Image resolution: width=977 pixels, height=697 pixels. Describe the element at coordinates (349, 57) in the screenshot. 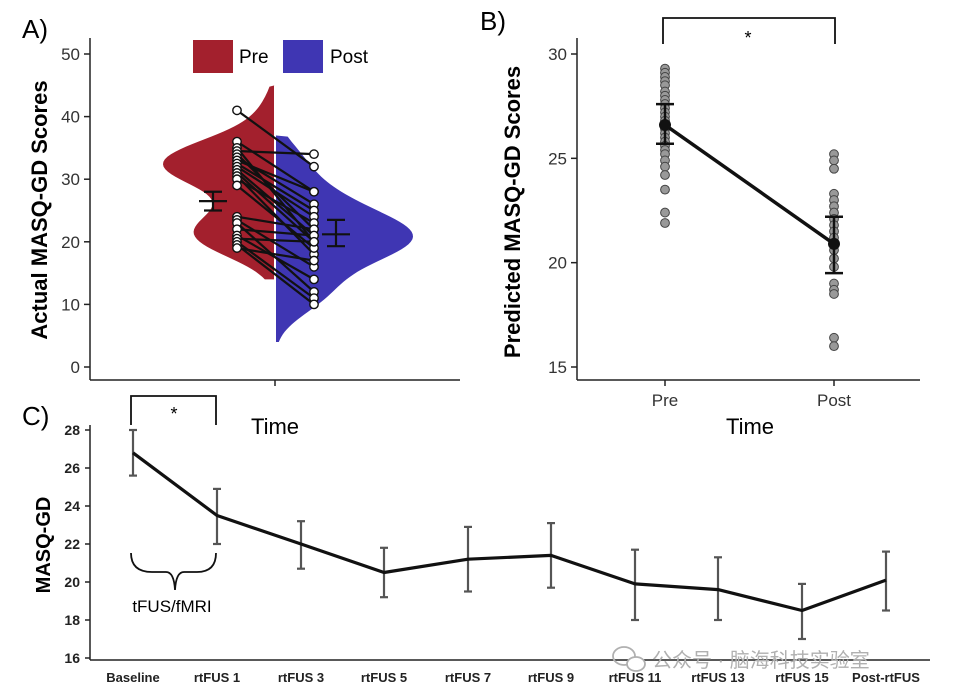

I see `legend-post-label: Post` at that location.